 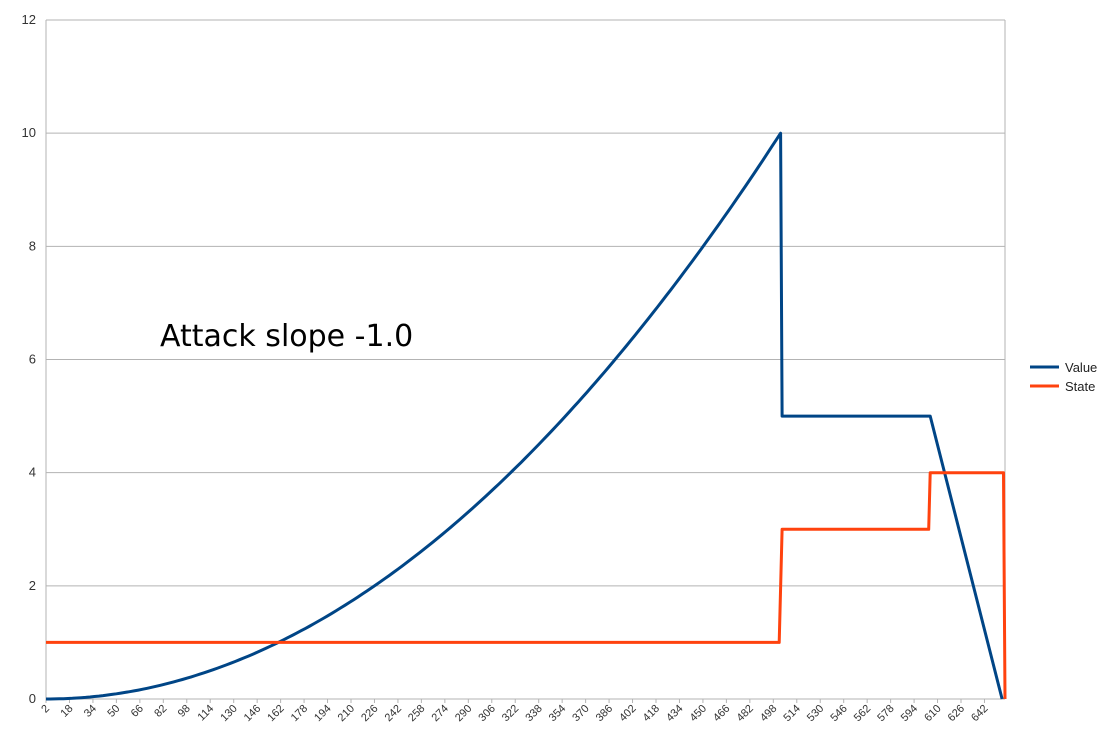 What do you see at coordinates (29, 132) in the screenshot?
I see `y-tick-label: 10` at bounding box center [29, 132].